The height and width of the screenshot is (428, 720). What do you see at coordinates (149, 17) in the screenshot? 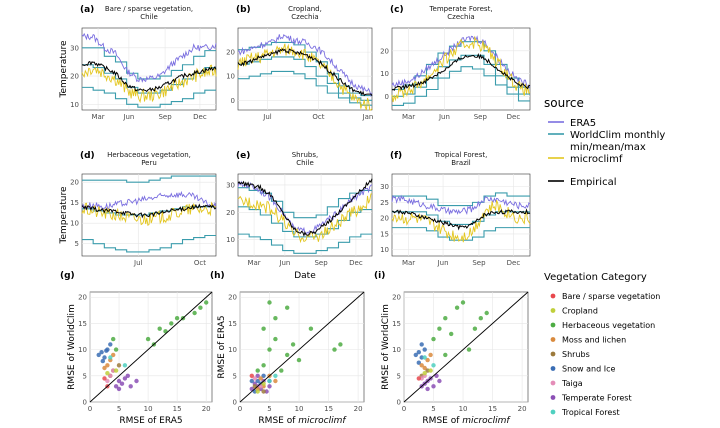
I see `panel-title: Chile` at bounding box center [149, 17].